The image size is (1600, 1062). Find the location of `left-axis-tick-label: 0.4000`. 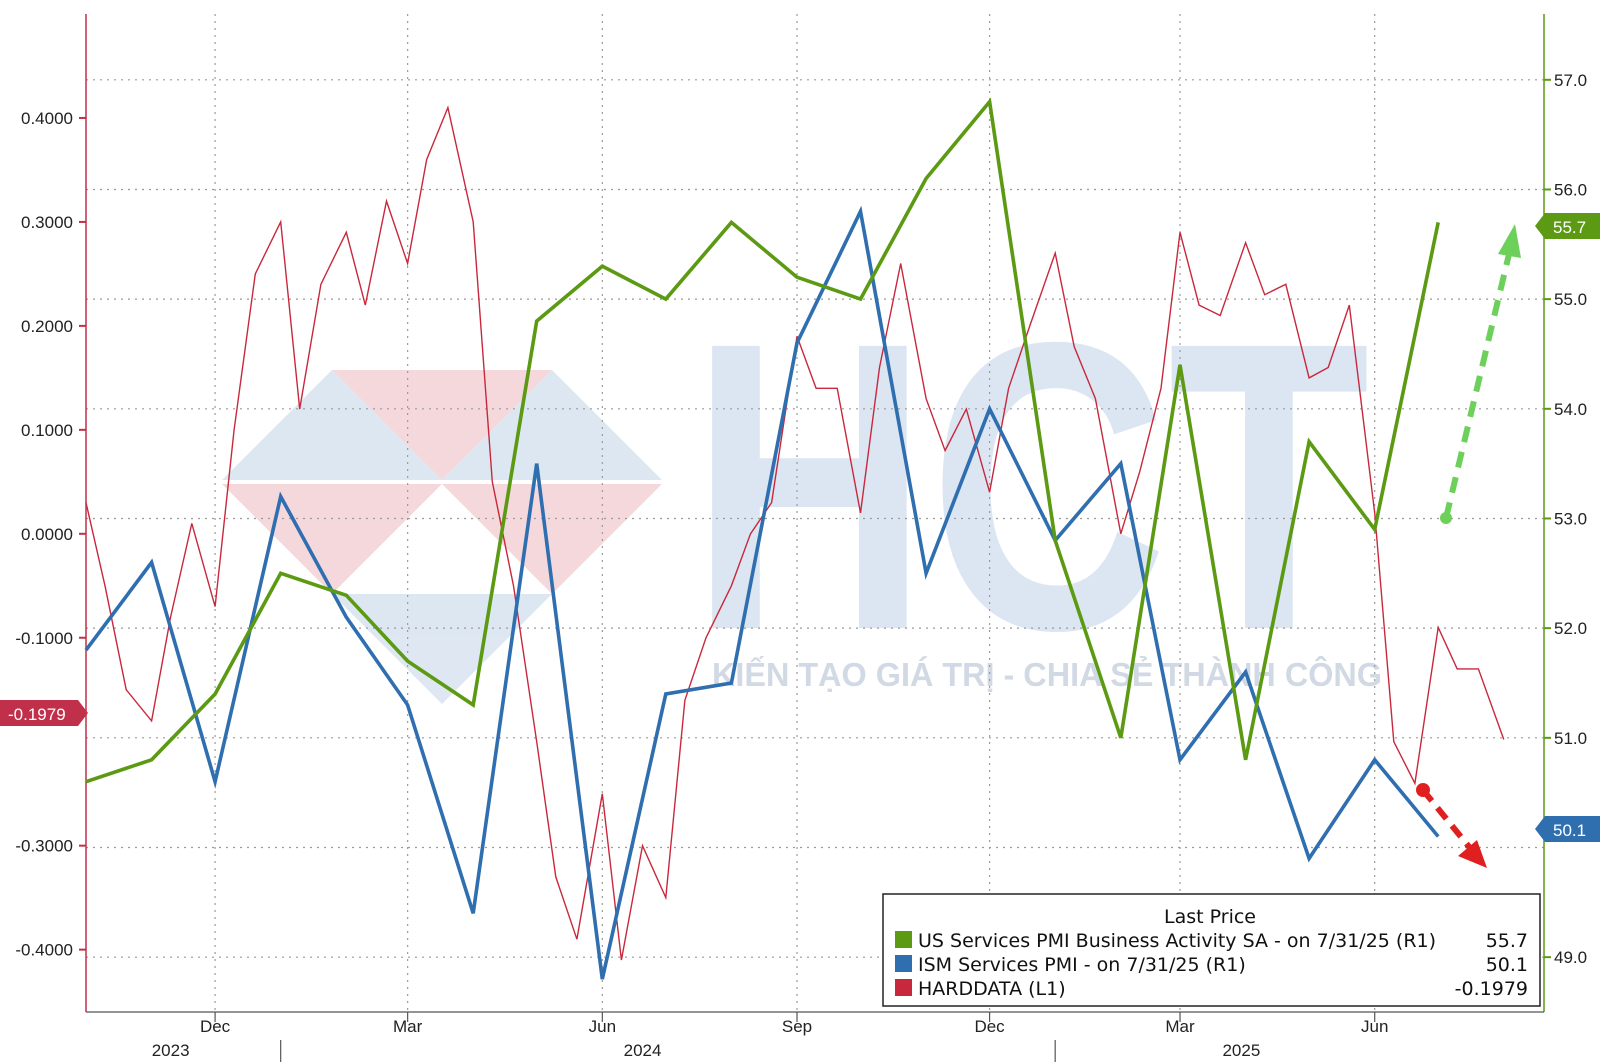

left-axis-tick-label: 0.4000 is located at coordinates (47, 118).